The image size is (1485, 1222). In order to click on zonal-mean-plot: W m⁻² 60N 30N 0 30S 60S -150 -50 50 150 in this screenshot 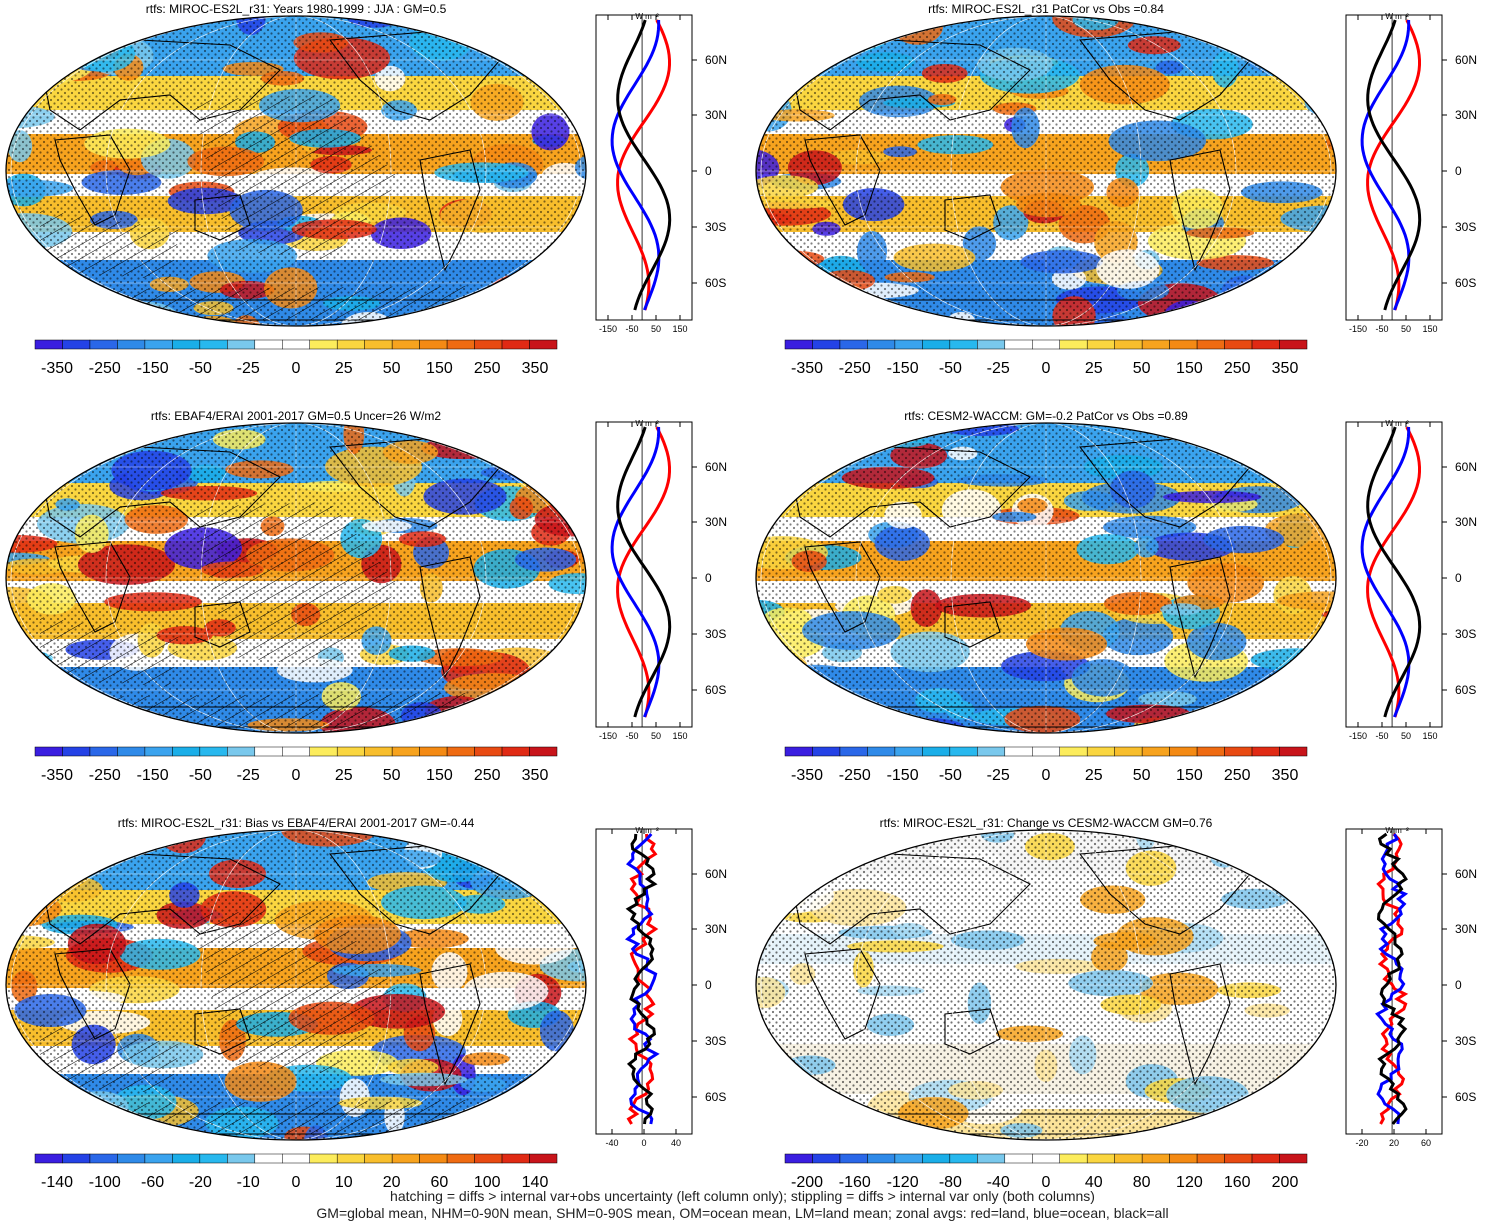, I will do `click(1411, 580)`.